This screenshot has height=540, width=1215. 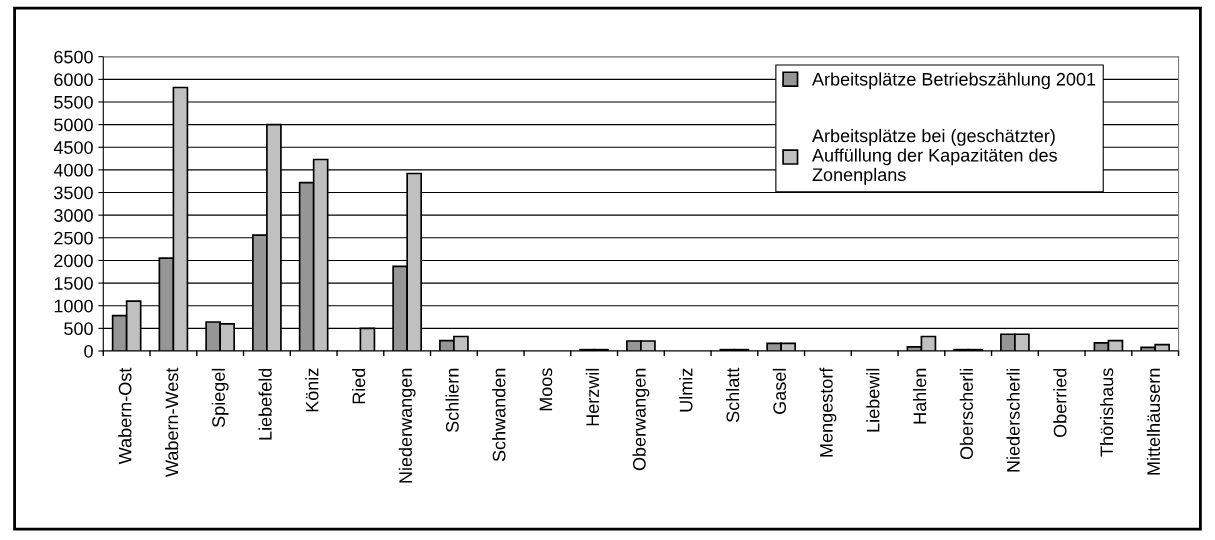 I want to click on y-tick-label: 1500, so click(x=73, y=283).